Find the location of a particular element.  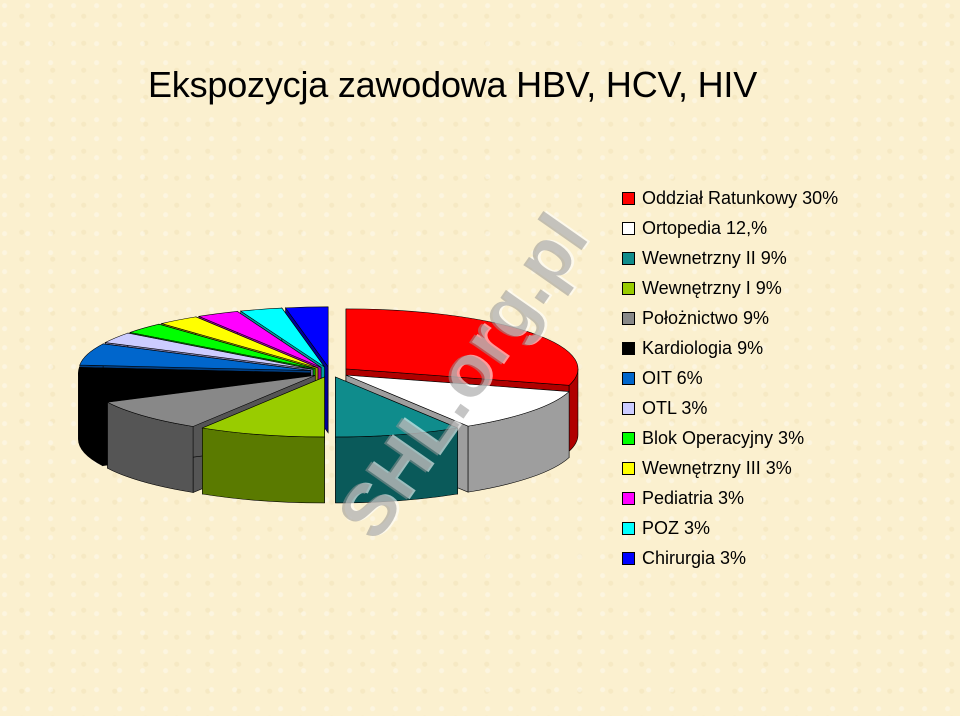

legend-item: Kardiologia 9% is located at coordinates (730, 348).